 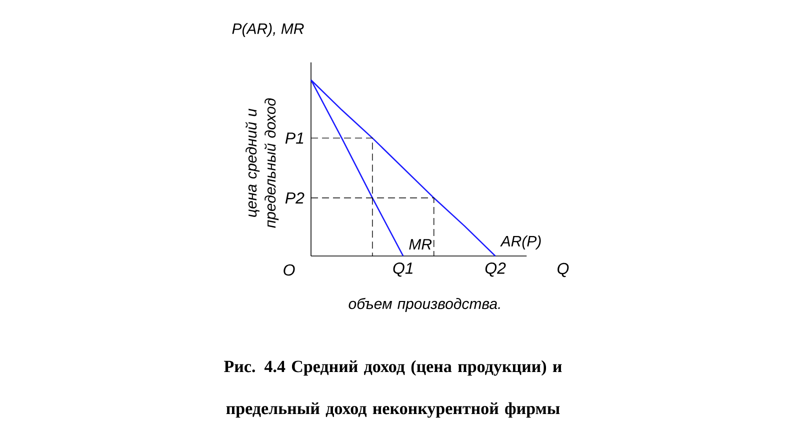 What do you see at coordinates (289, 270) in the screenshot?
I see `text: O` at bounding box center [289, 270].